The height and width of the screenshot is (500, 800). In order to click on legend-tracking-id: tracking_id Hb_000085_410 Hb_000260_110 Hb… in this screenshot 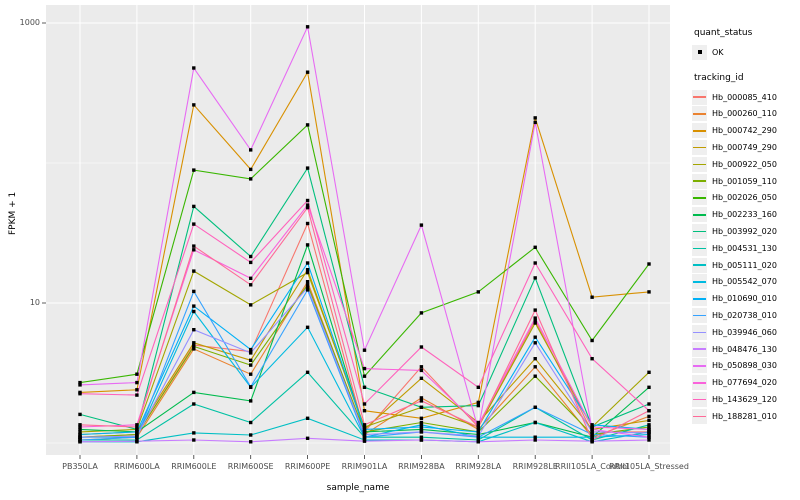, I will do `click(745, 249)`.